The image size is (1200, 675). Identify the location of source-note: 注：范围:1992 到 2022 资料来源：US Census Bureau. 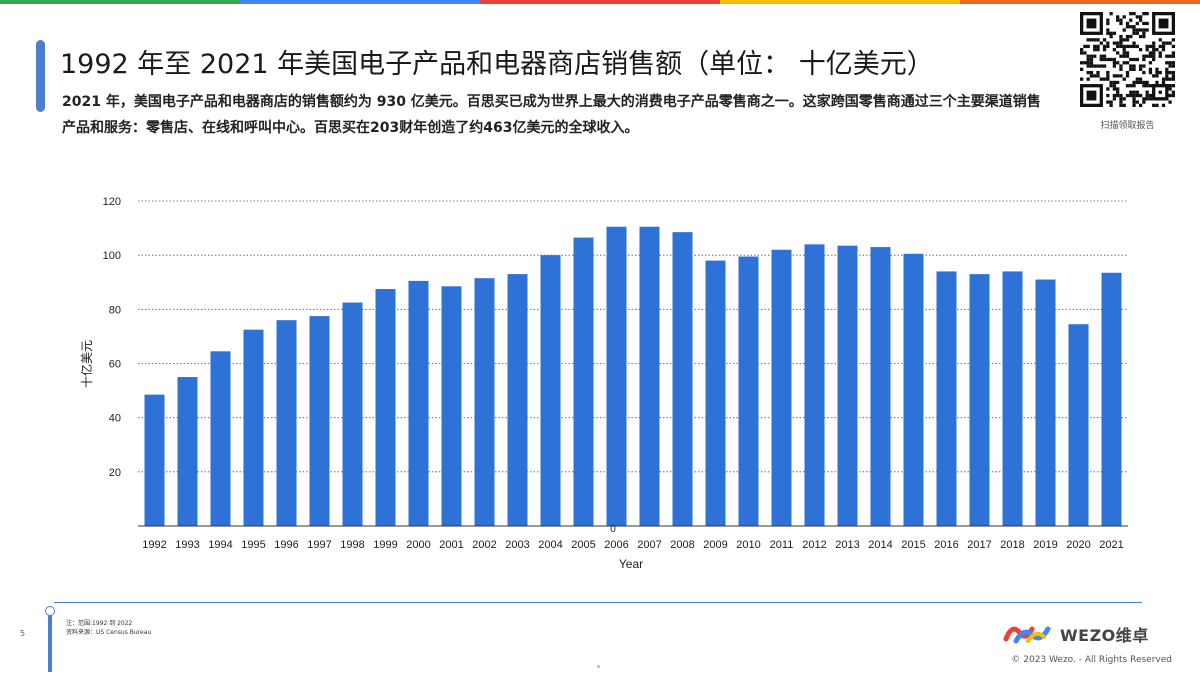
(108, 628).